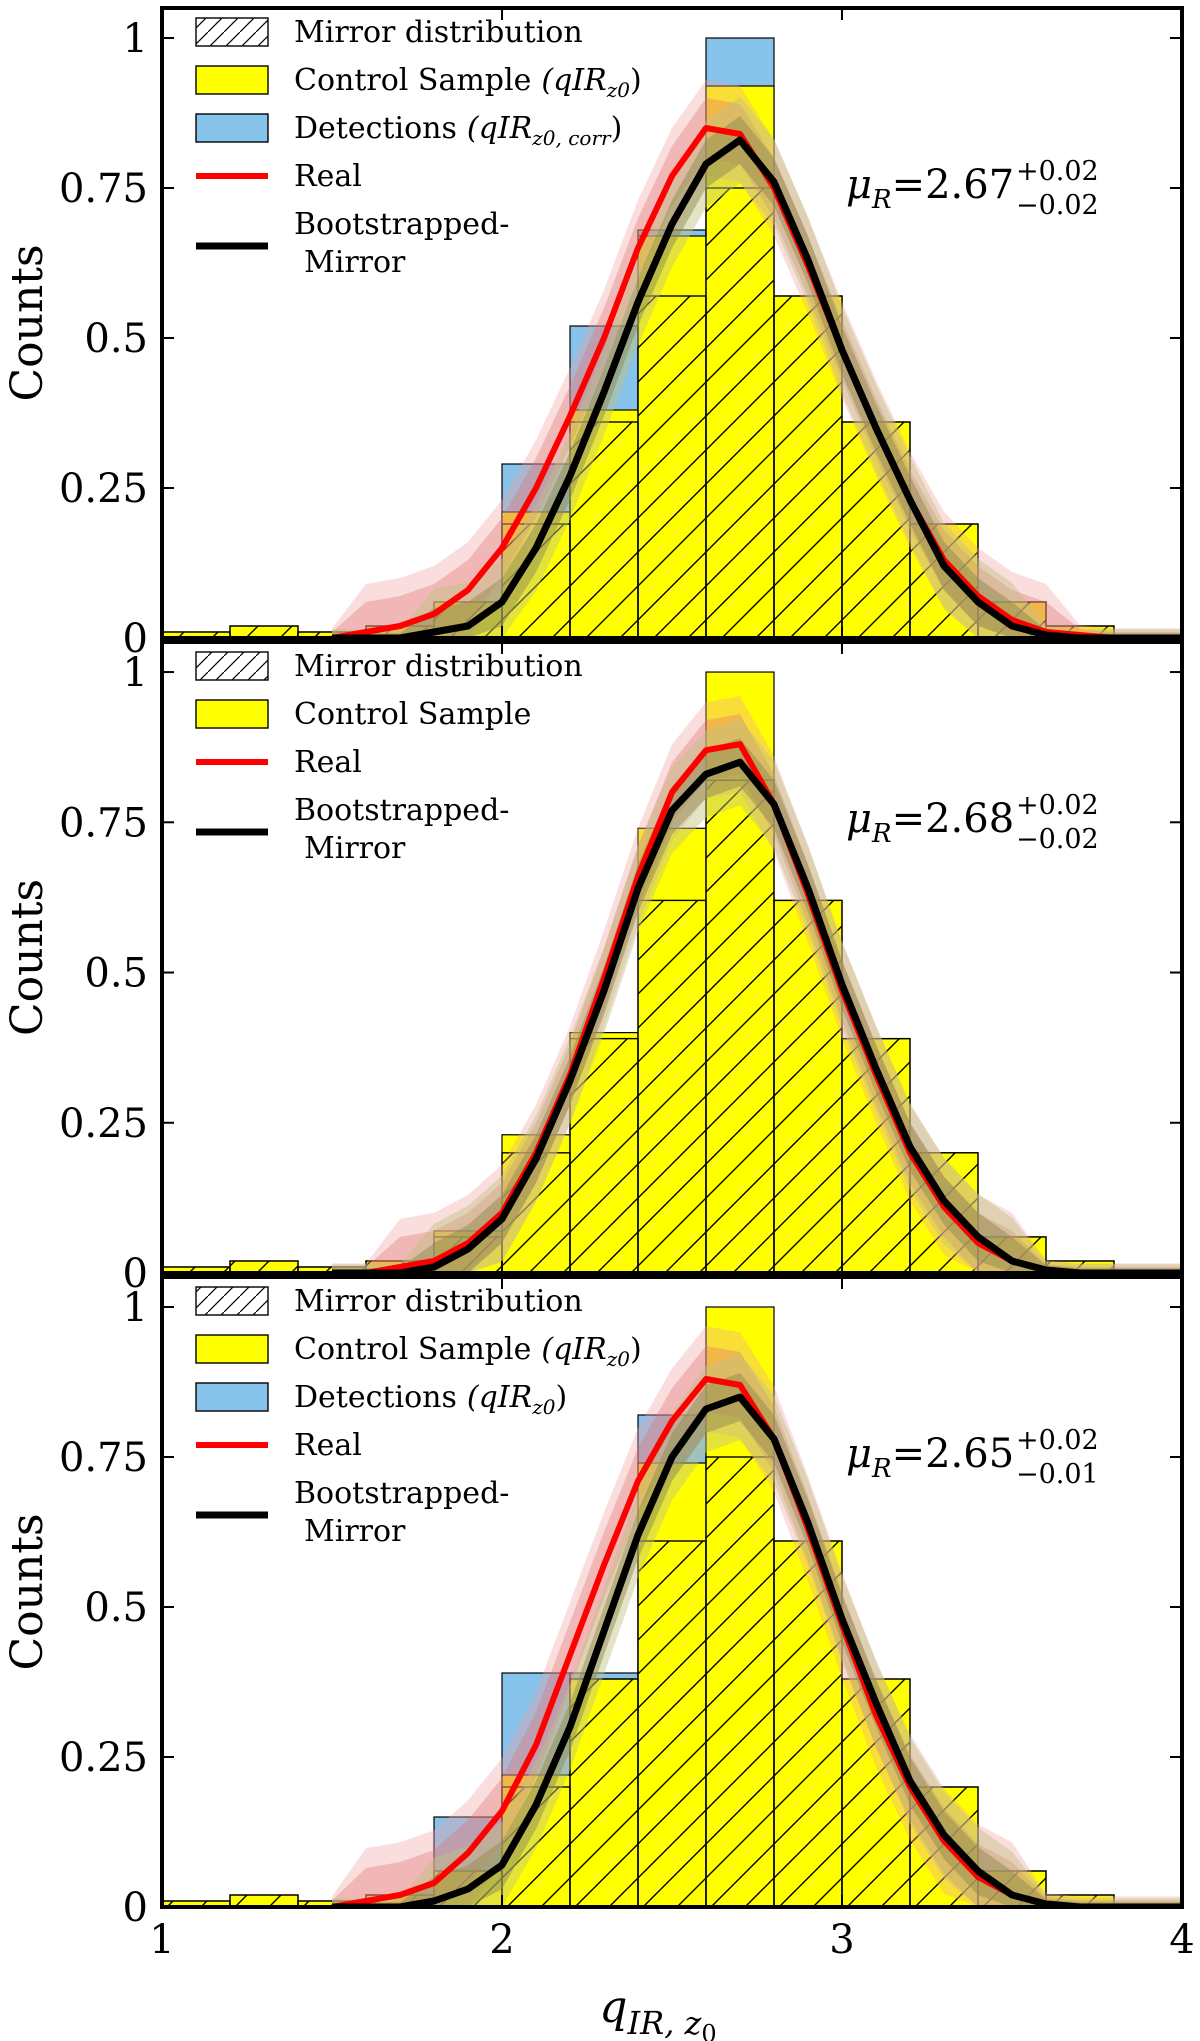 The height and width of the screenshot is (2041, 1200). I want to click on x-tick-label: 2, so click(501, 1940).